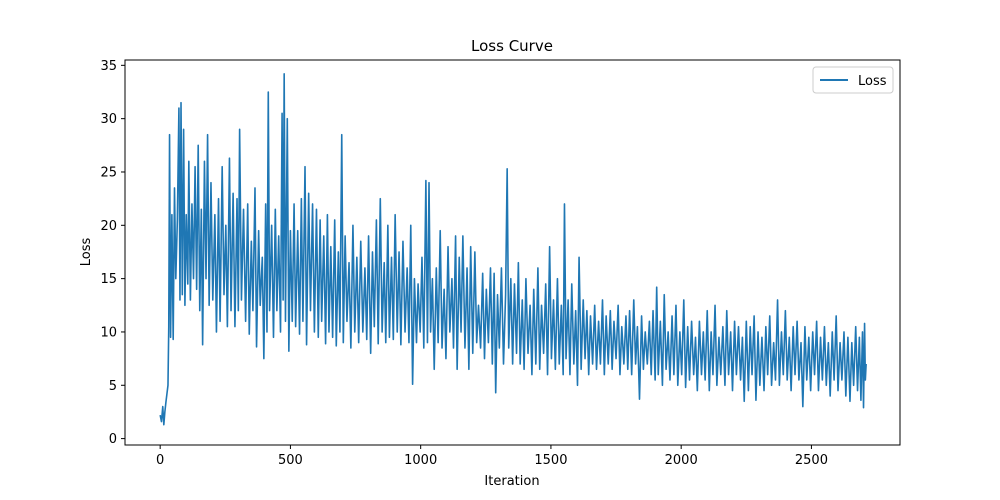  I want to click on chart-title: Loss Curve, so click(512, 46).